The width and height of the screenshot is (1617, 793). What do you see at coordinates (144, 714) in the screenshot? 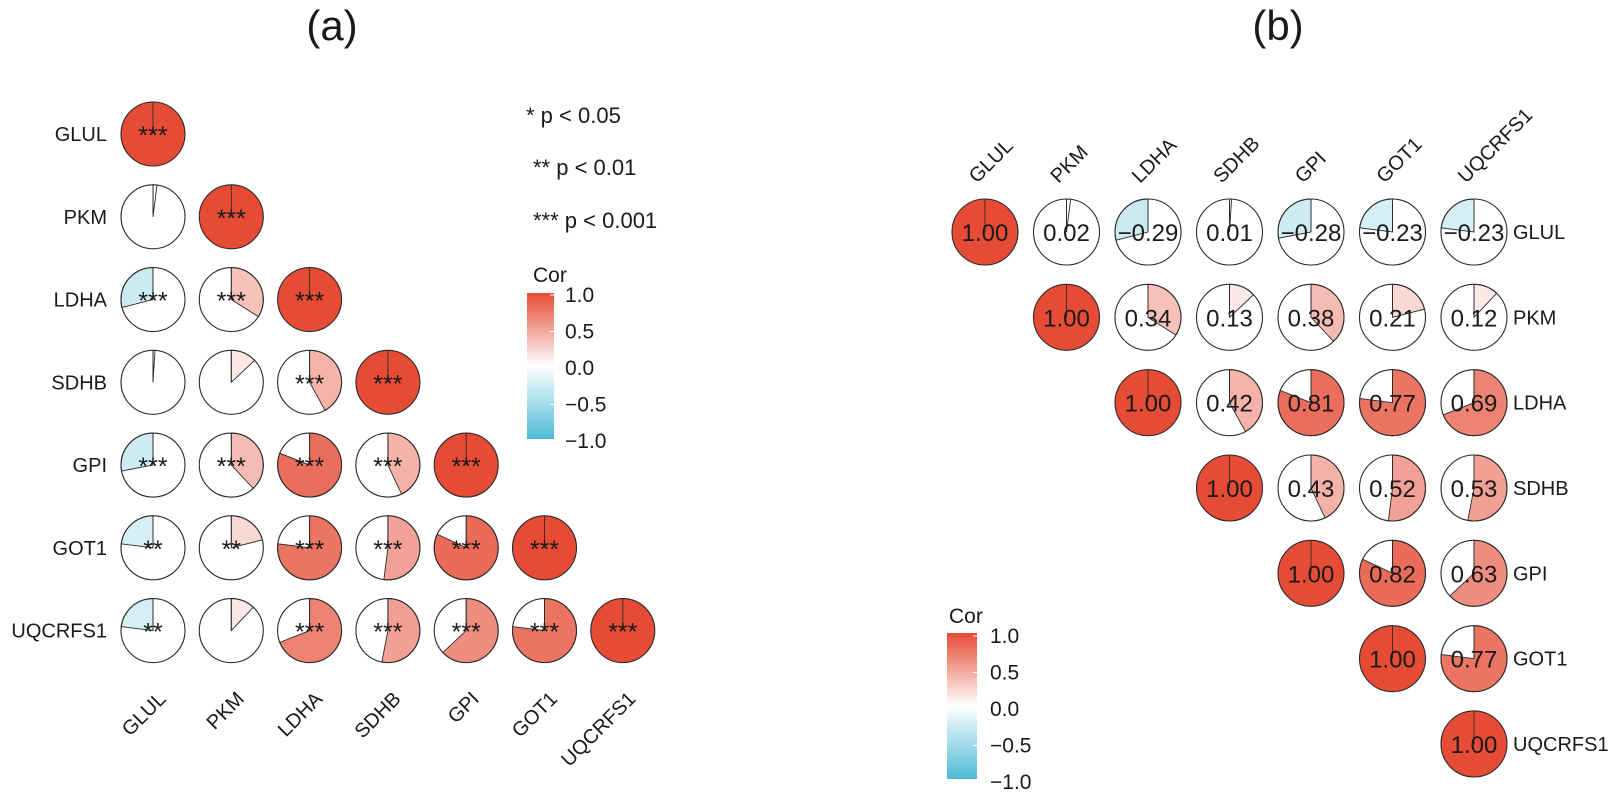
I see `column-label: GLUL` at bounding box center [144, 714].